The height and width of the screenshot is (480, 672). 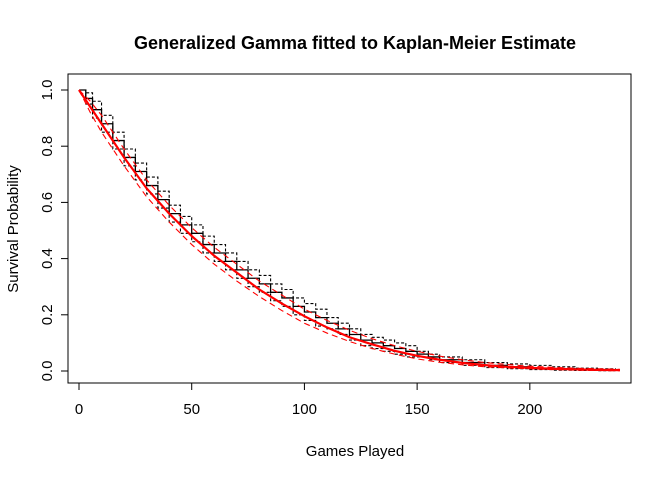 What do you see at coordinates (191, 409) in the screenshot?
I see `x-tick-label: 50` at bounding box center [191, 409].